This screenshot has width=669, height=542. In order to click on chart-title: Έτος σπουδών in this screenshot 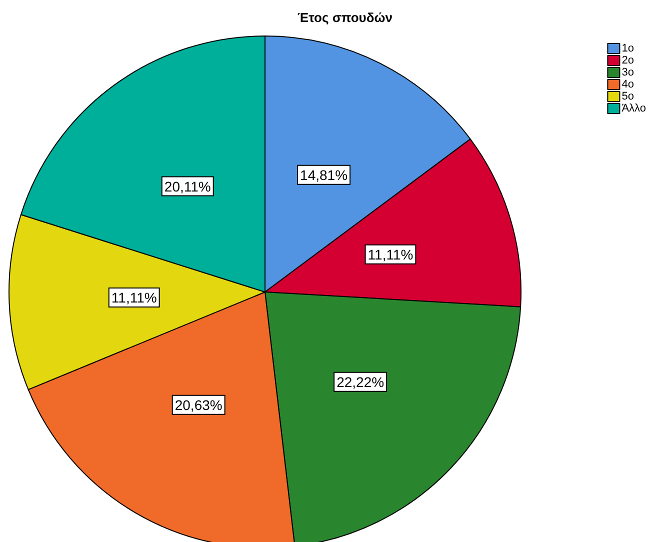, I will do `click(345, 17)`.